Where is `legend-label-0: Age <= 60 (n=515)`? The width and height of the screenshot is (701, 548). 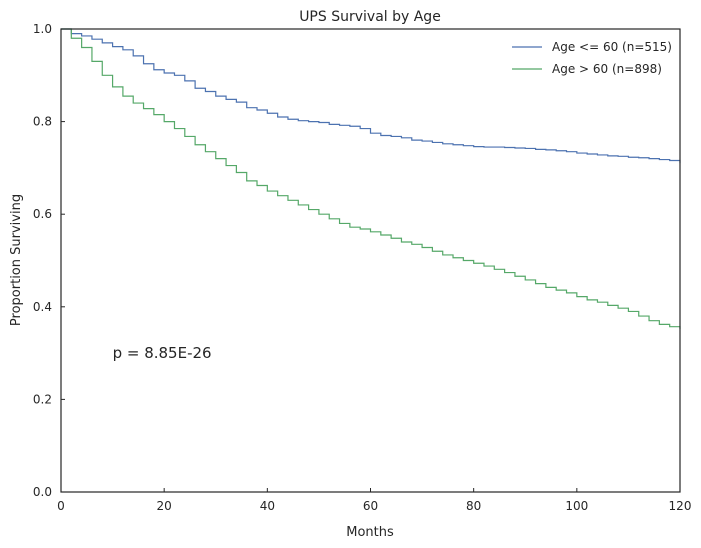
legend-label-0: Age <= 60 (n=515) is located at coordinates (612, 47).